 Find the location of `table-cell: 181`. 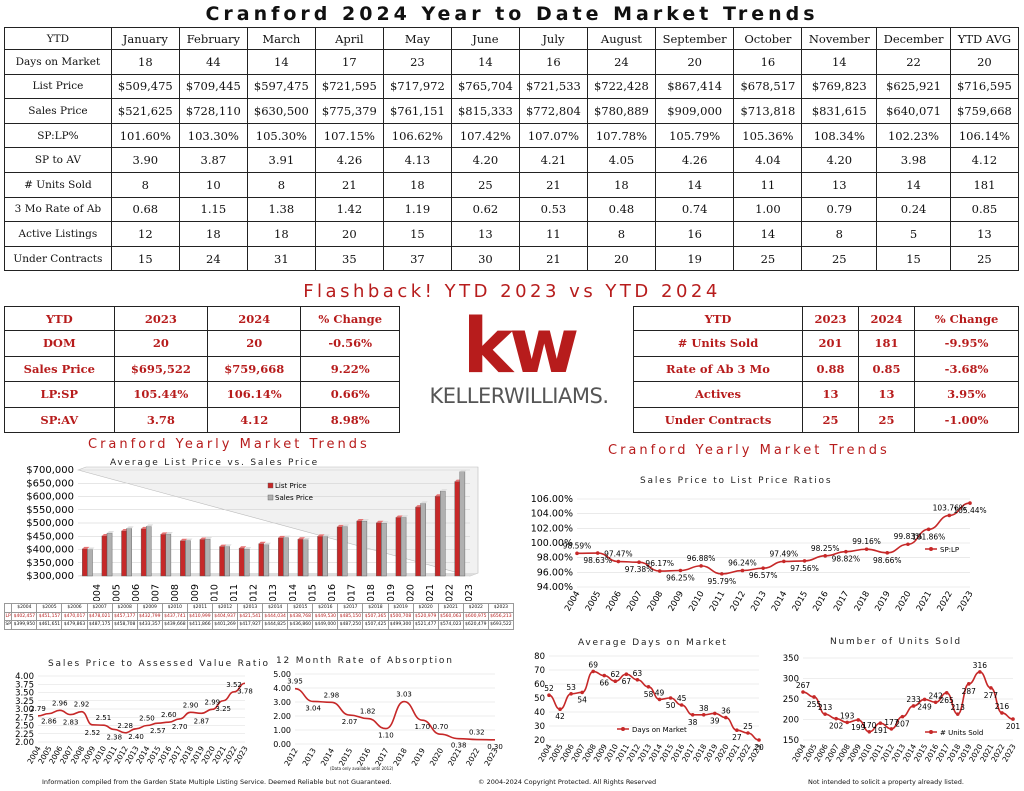

table-cell: 181 is located at coordinates (984, 184).